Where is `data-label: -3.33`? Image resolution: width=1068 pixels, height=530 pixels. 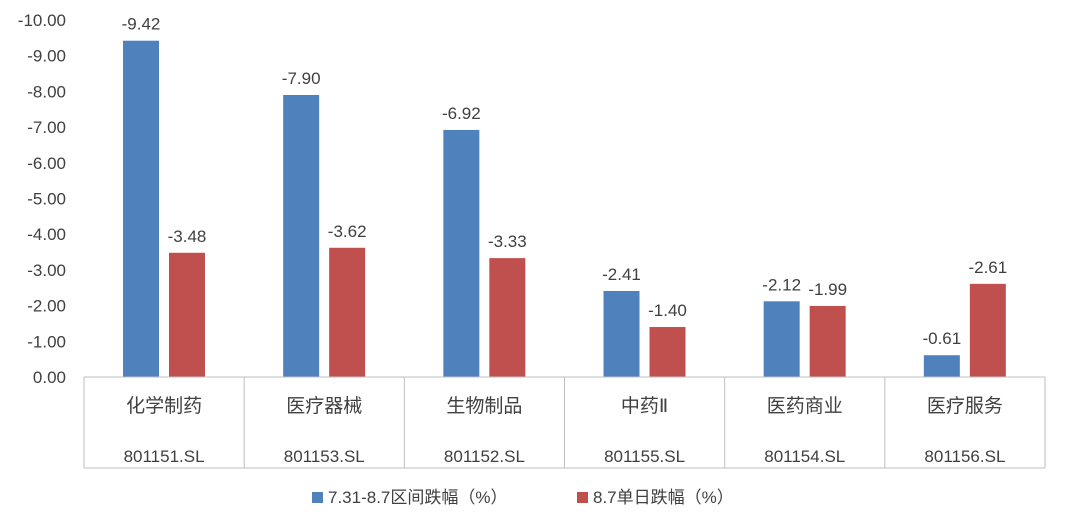 data-label: -3.33 is located at coordinates (507, 241).